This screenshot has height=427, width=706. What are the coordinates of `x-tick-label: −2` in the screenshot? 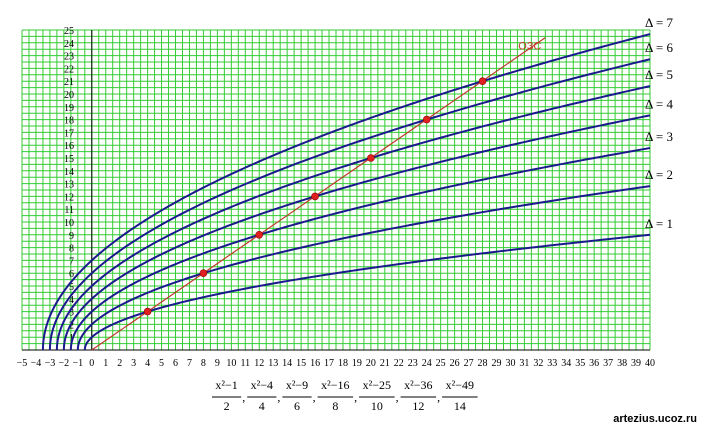 It's located at (64, 363).